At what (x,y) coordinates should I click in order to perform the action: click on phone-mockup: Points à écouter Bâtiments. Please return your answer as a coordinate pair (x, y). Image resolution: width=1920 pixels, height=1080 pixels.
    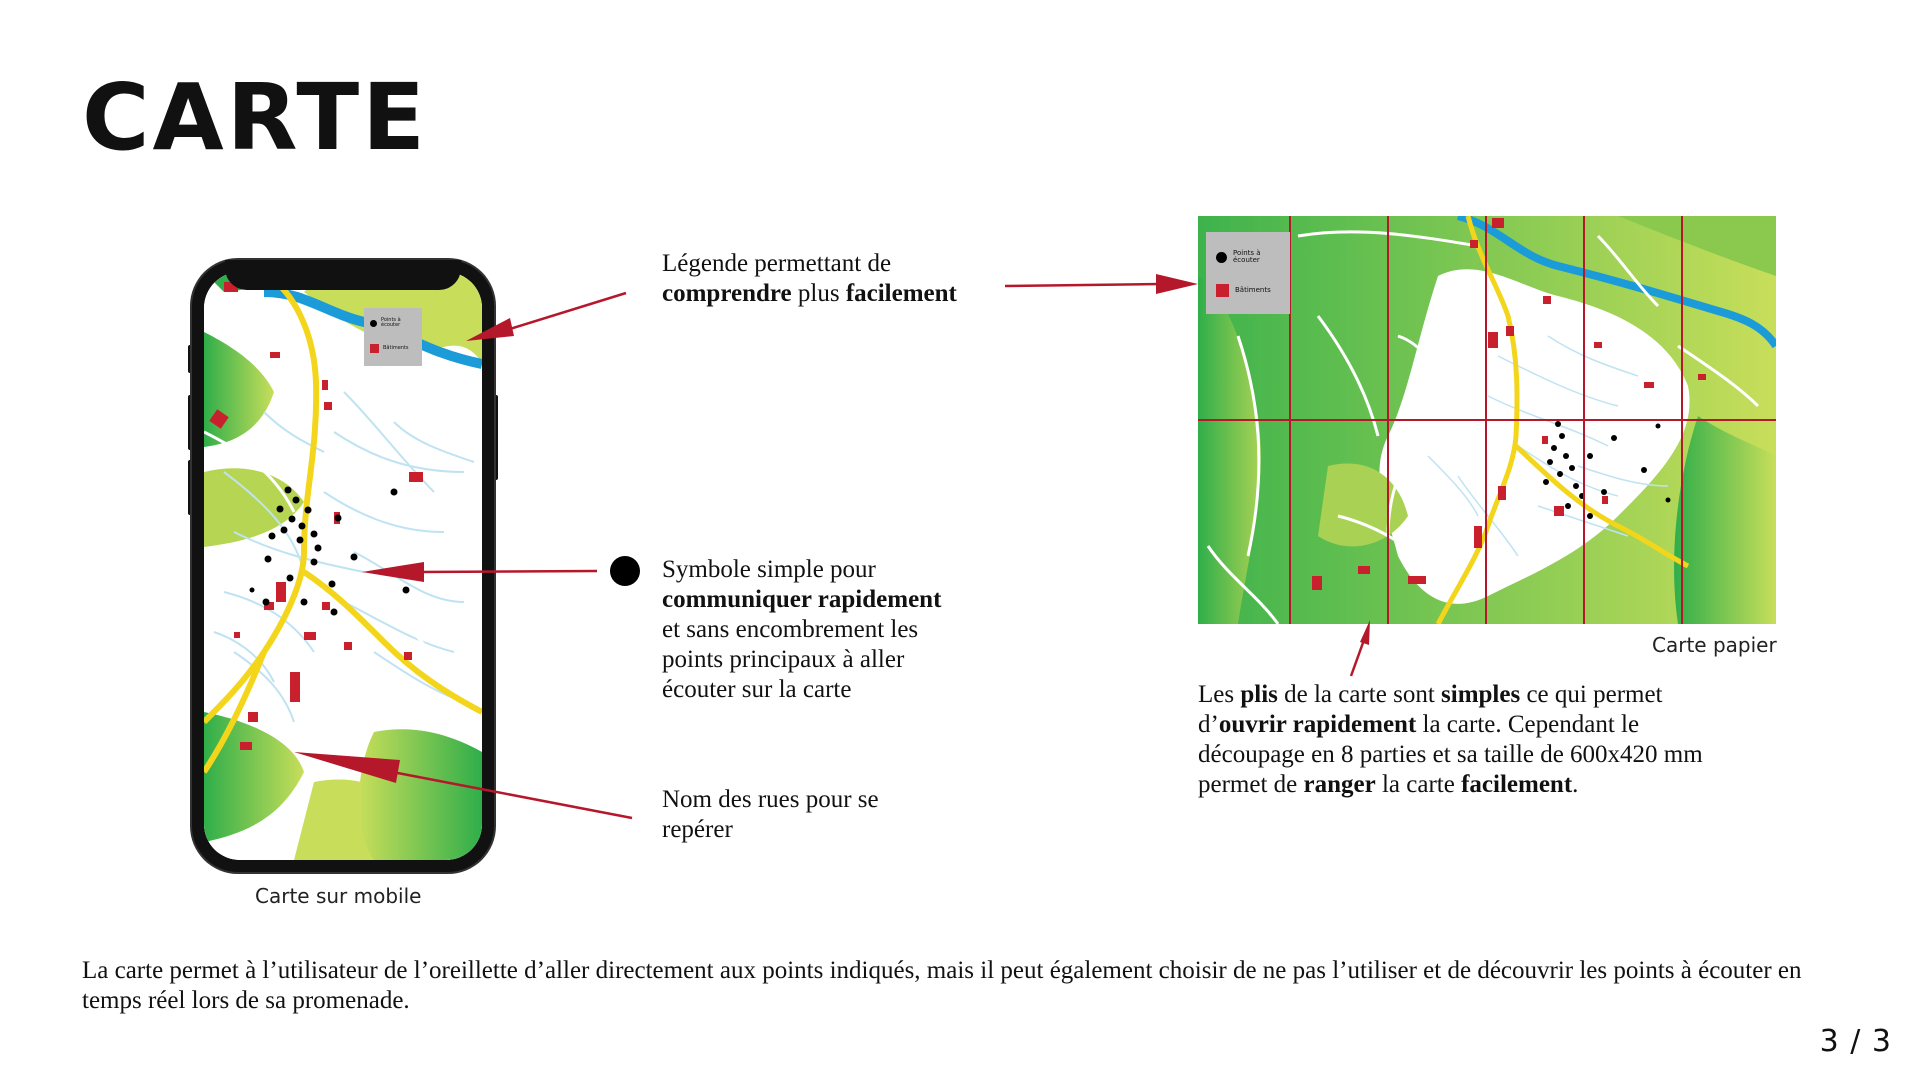
    Looking at the image, I should click on (343, 566).